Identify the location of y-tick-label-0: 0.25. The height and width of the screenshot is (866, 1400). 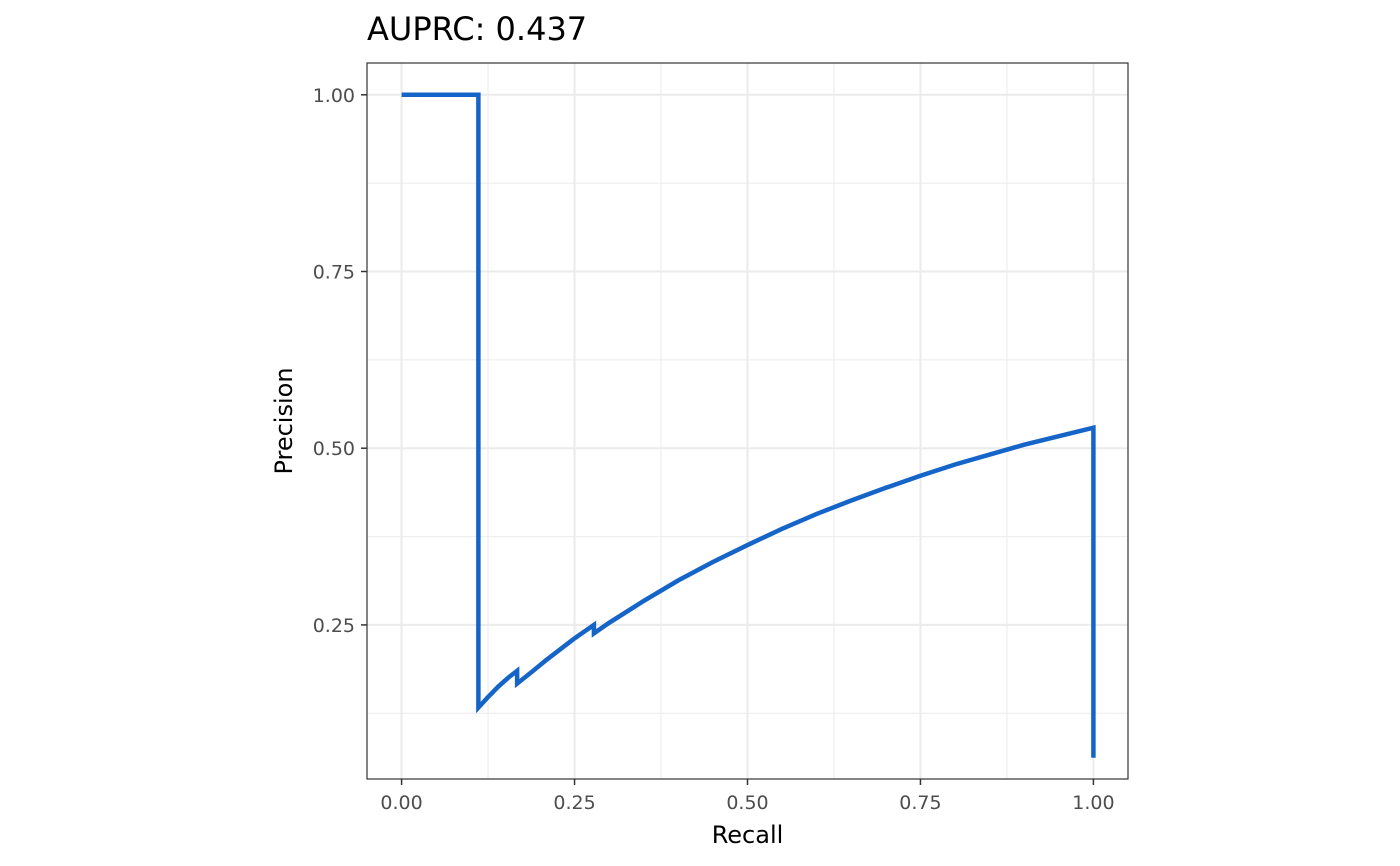
(334, 626).